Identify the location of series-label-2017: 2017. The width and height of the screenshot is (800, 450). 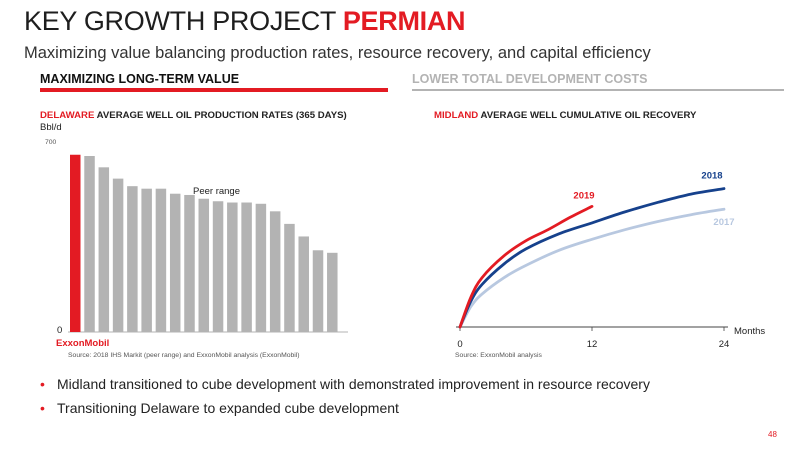
(723, 222).